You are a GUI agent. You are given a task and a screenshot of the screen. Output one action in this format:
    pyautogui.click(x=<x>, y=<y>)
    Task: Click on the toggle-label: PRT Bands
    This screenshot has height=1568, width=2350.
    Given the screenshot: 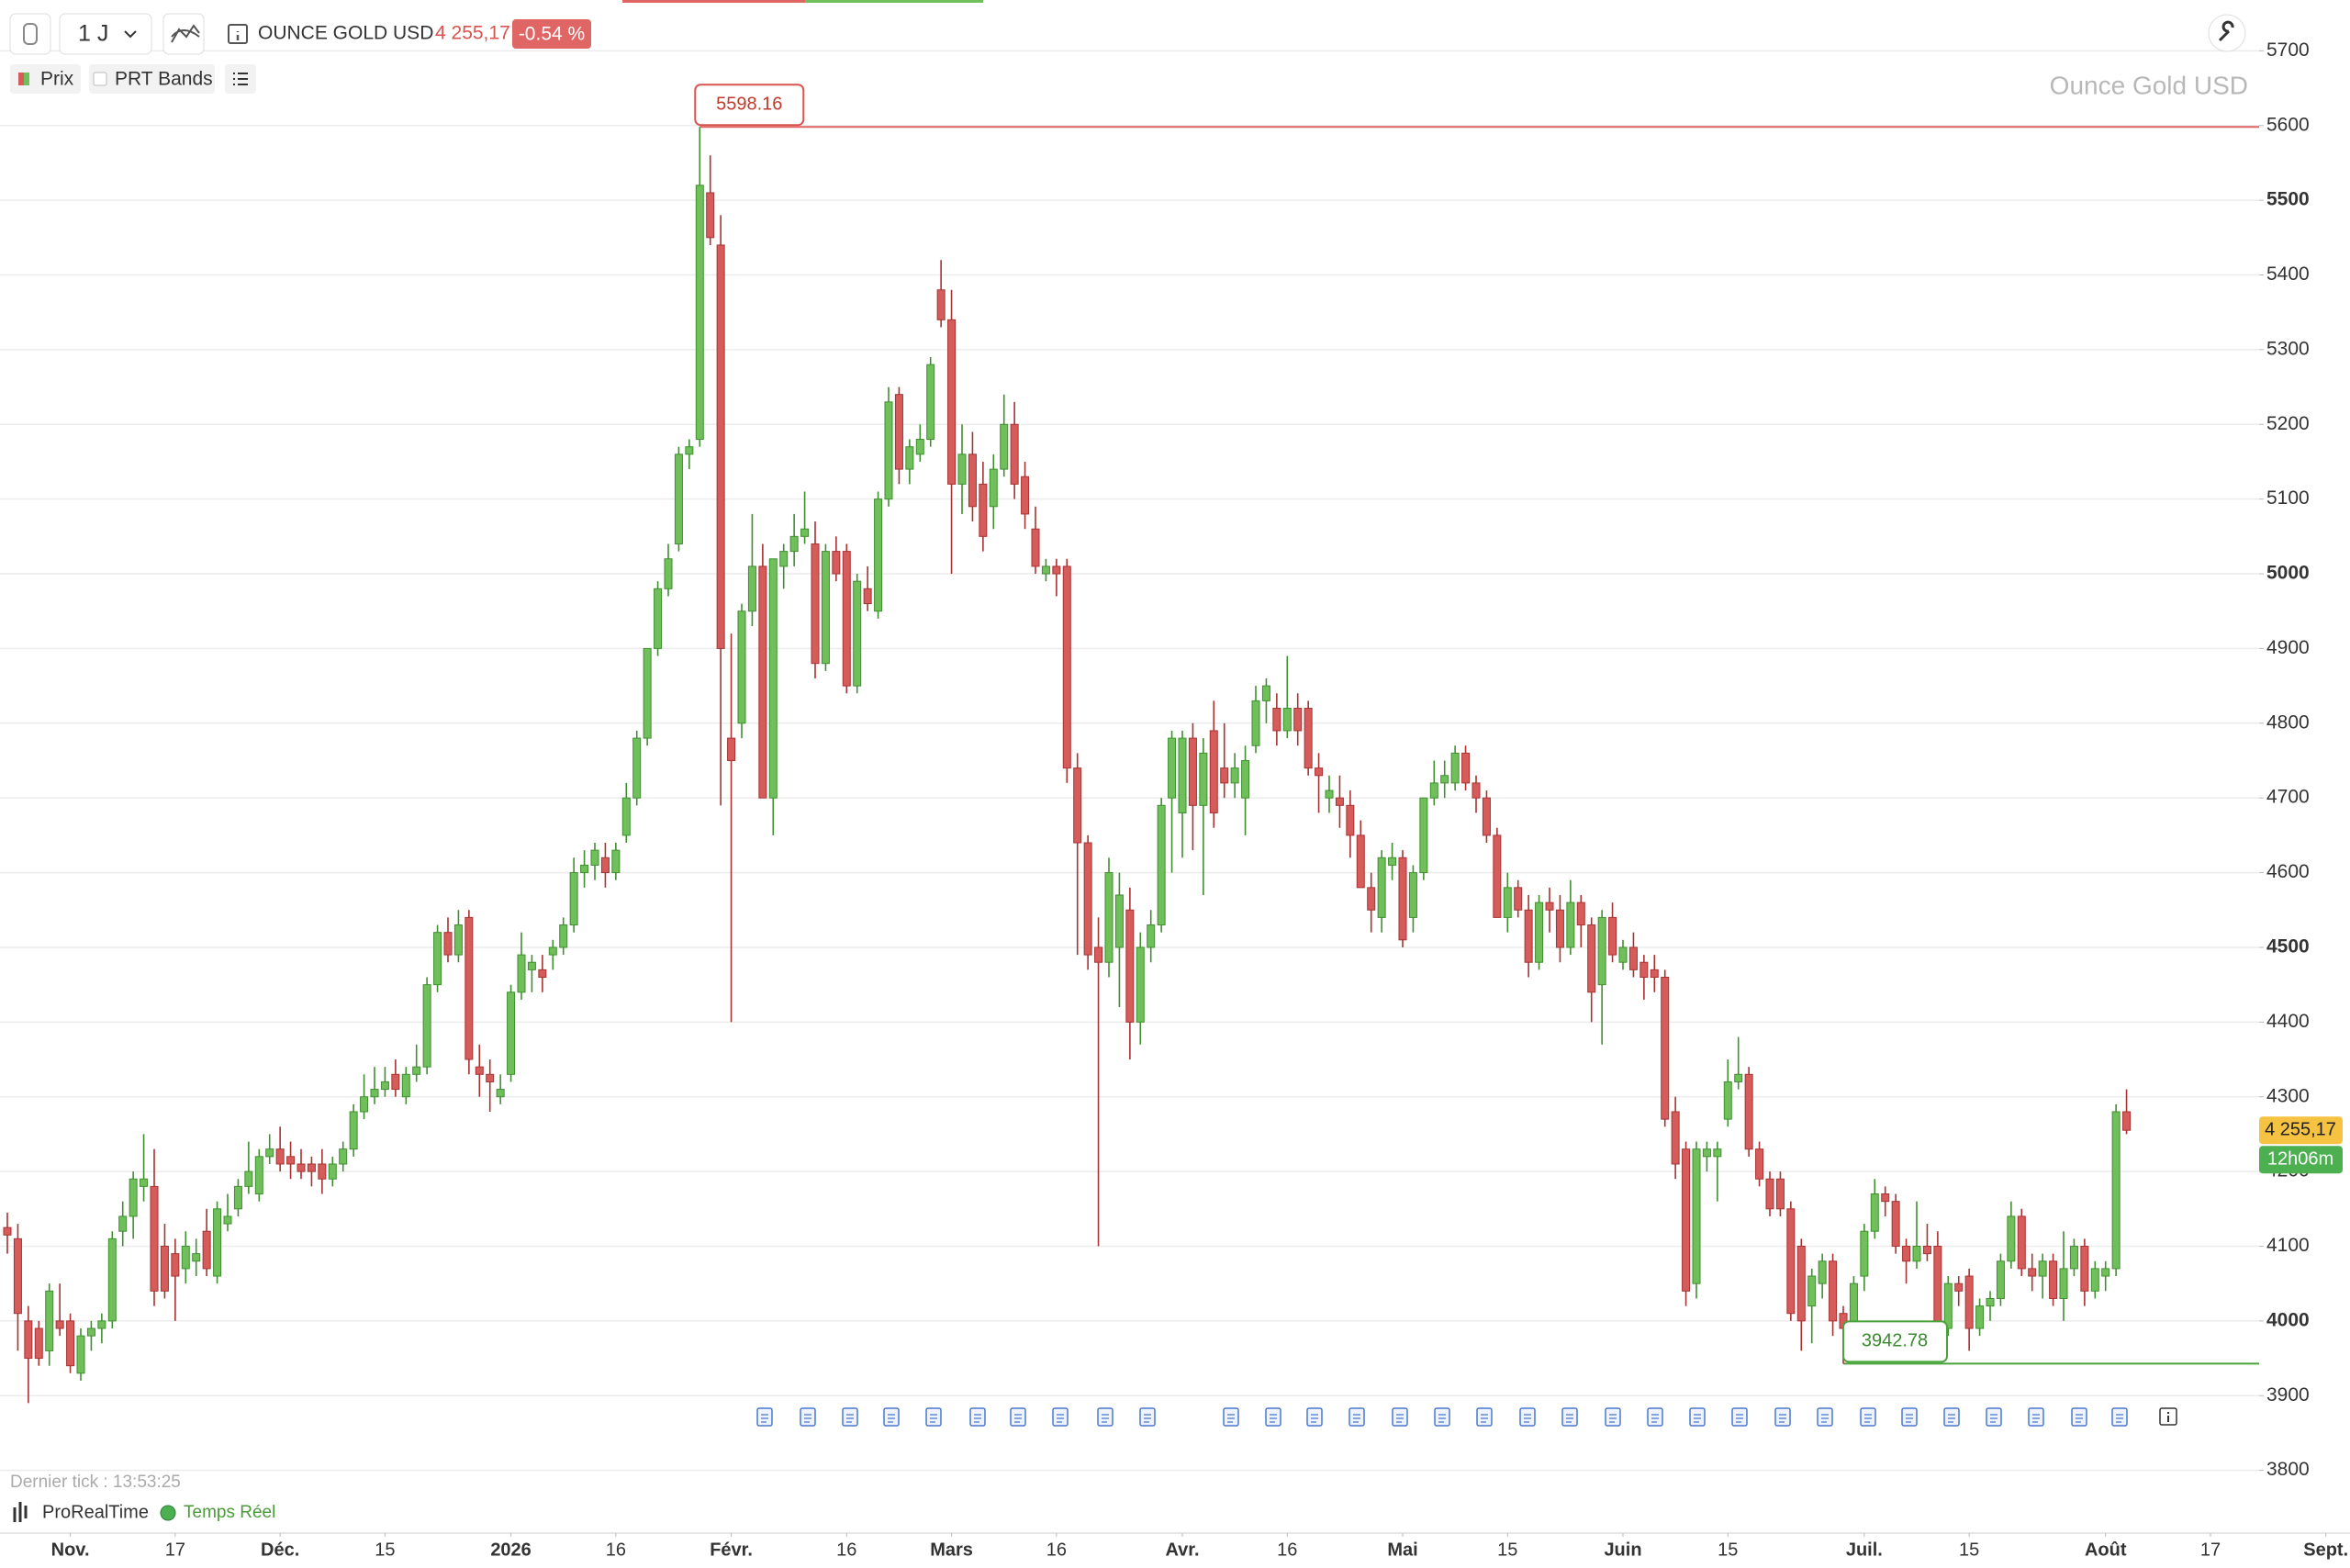 What is the action you would take?
    pyautogui.click(x=164, y=79)
    